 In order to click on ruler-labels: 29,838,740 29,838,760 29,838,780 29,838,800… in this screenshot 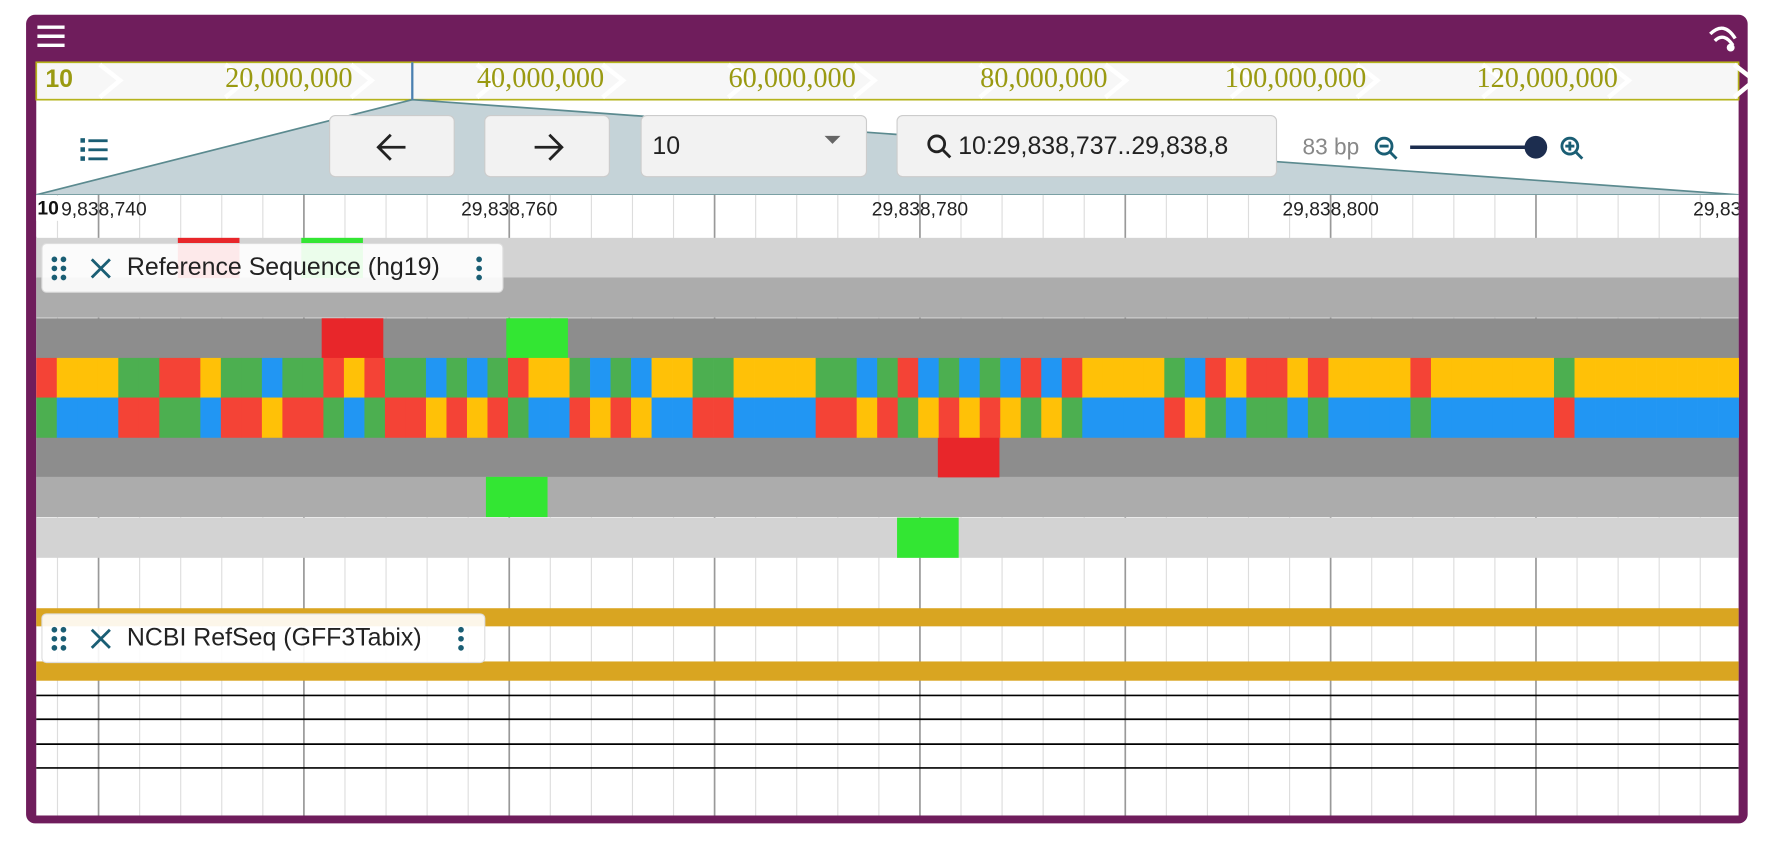, I will do `click(894, 210)`.